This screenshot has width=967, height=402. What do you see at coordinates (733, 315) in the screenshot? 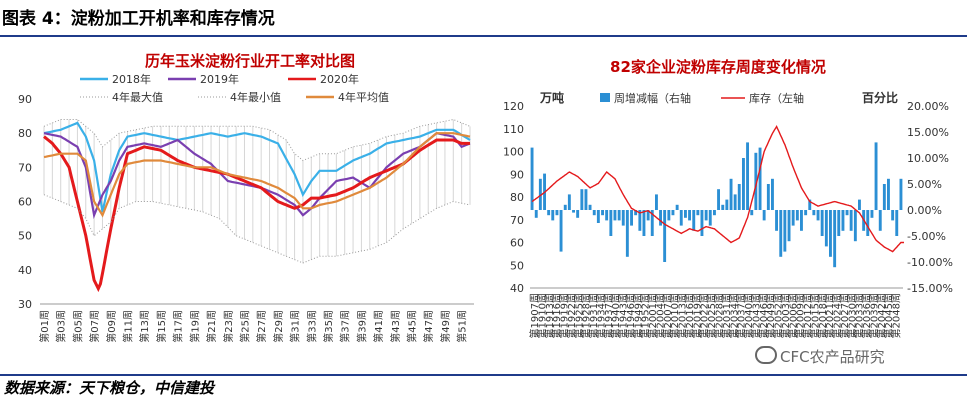
I see `right-x-tick-group: 第2034周` at bounding box center [733, 315].